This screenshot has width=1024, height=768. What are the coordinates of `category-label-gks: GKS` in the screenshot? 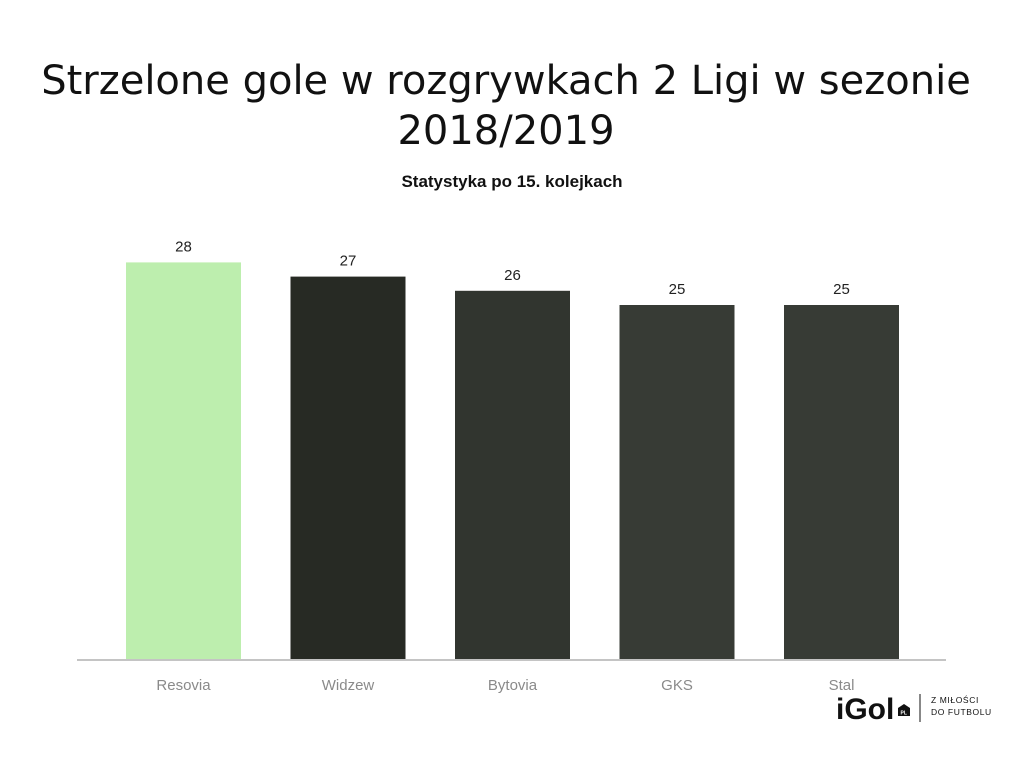 It's located at (677, 685).